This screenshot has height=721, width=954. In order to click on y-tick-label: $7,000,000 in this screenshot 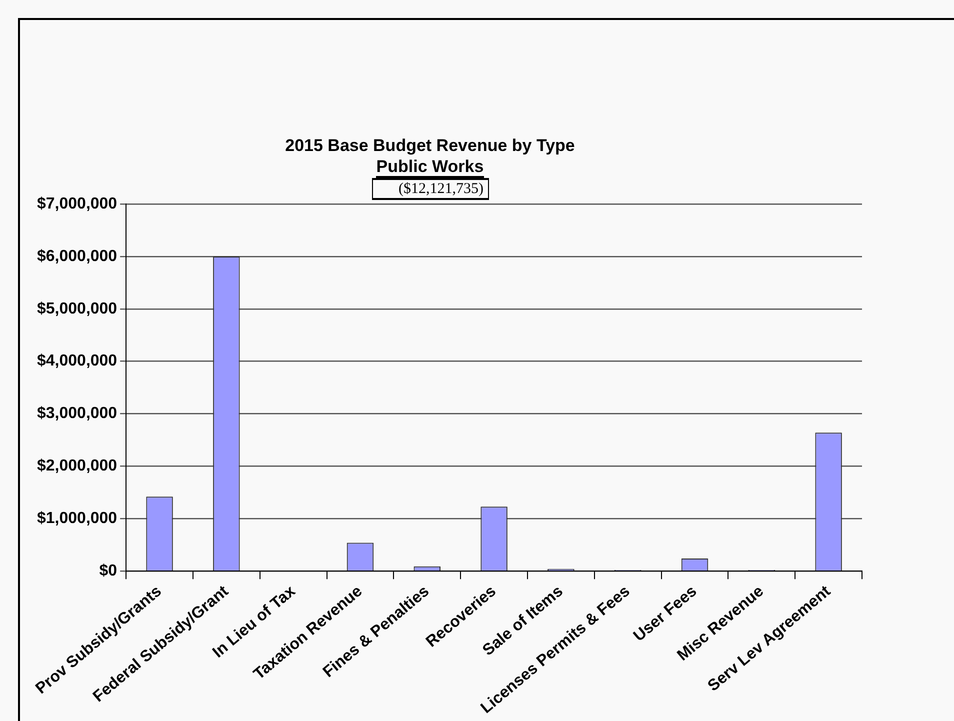, I will do `click(77, 203)`.